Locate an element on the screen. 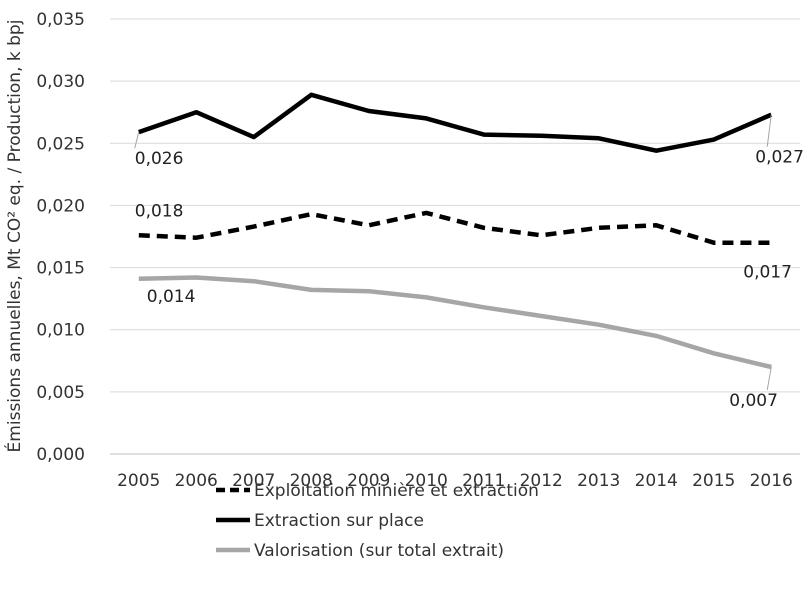  x-tick-label: 2015 is located at coordinates (713, 481).